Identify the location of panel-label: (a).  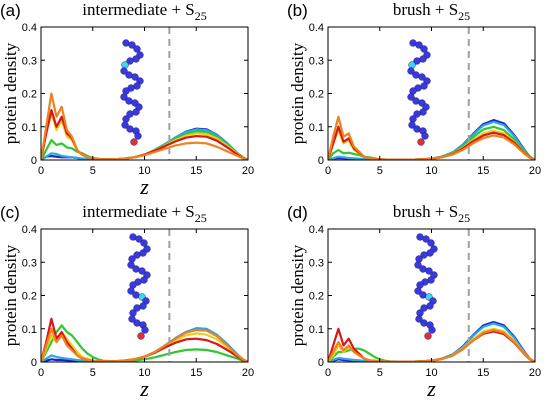
(10, 10).